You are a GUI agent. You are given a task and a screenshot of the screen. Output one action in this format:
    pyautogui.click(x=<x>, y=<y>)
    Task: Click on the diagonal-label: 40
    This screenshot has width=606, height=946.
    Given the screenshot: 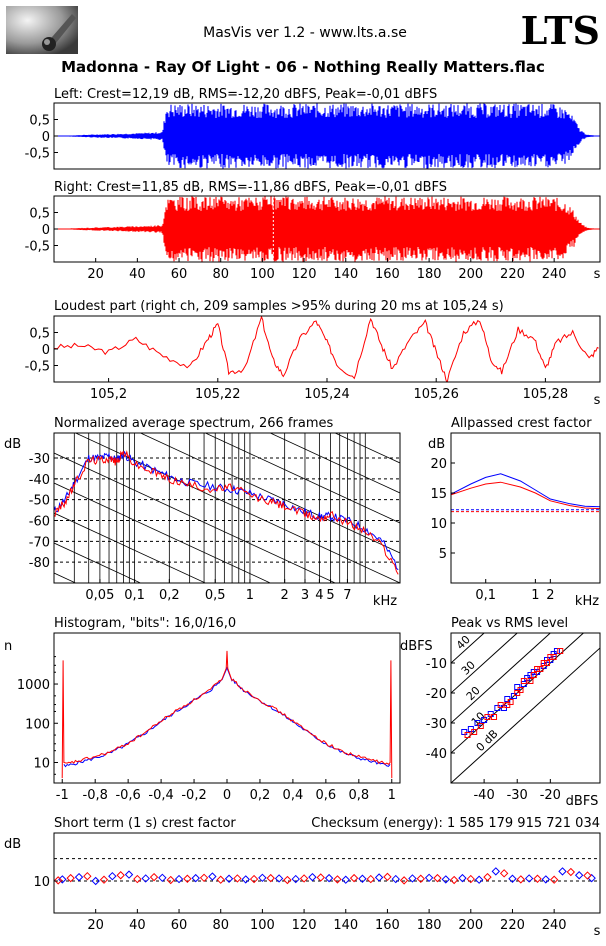 What is the action you would take?
    pyautogui.click(x=463, y=642)
    